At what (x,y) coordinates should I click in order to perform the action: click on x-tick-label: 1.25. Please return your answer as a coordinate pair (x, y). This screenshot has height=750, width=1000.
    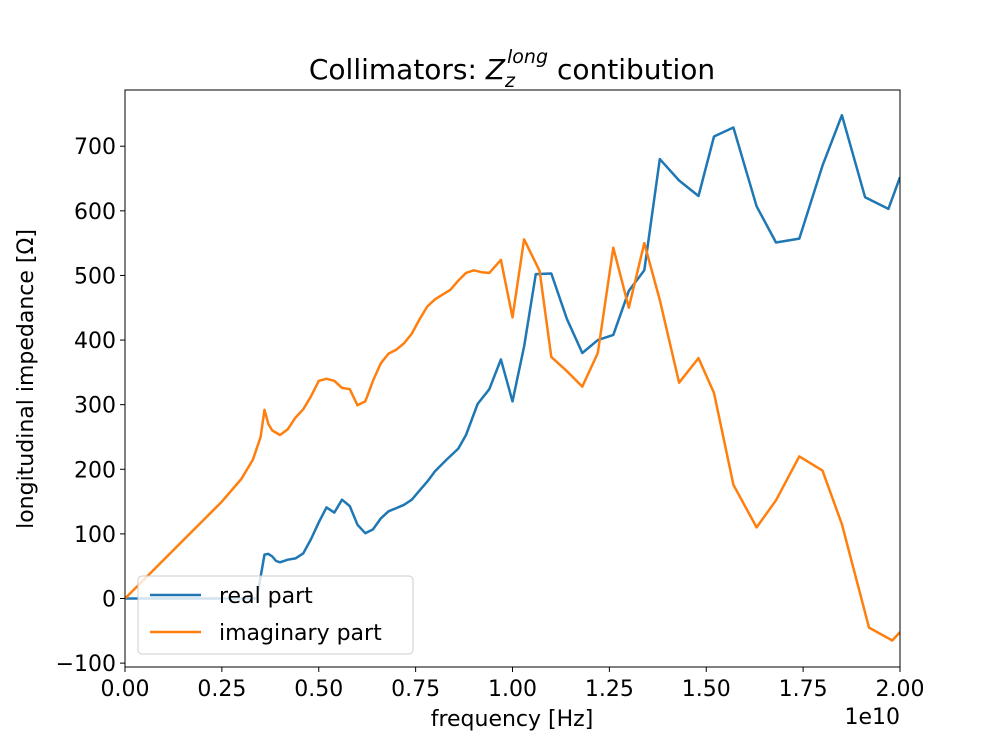
    Looking at the image, I should click on (609, 689).